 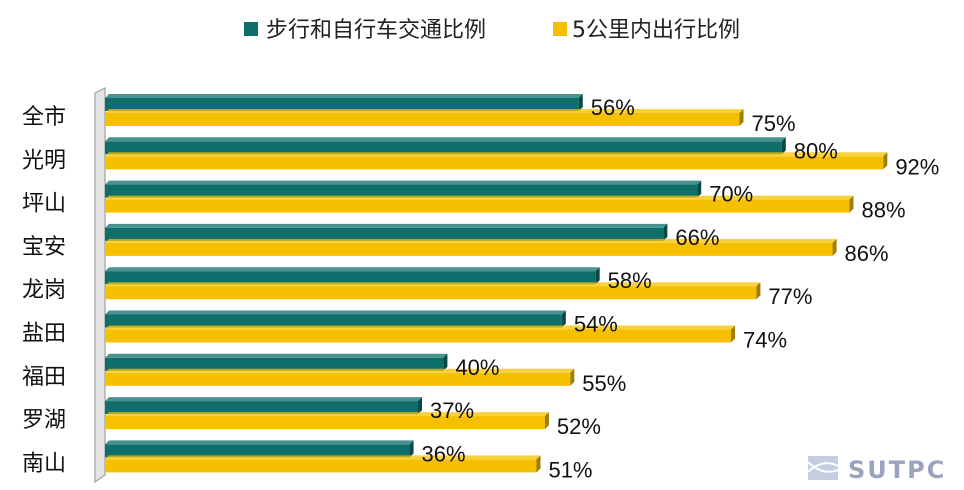 What do you see at coordinates (444, 453) in the screenshot?
I see `data-label-walk-bike: 36%` at bounding box center [444, 453].